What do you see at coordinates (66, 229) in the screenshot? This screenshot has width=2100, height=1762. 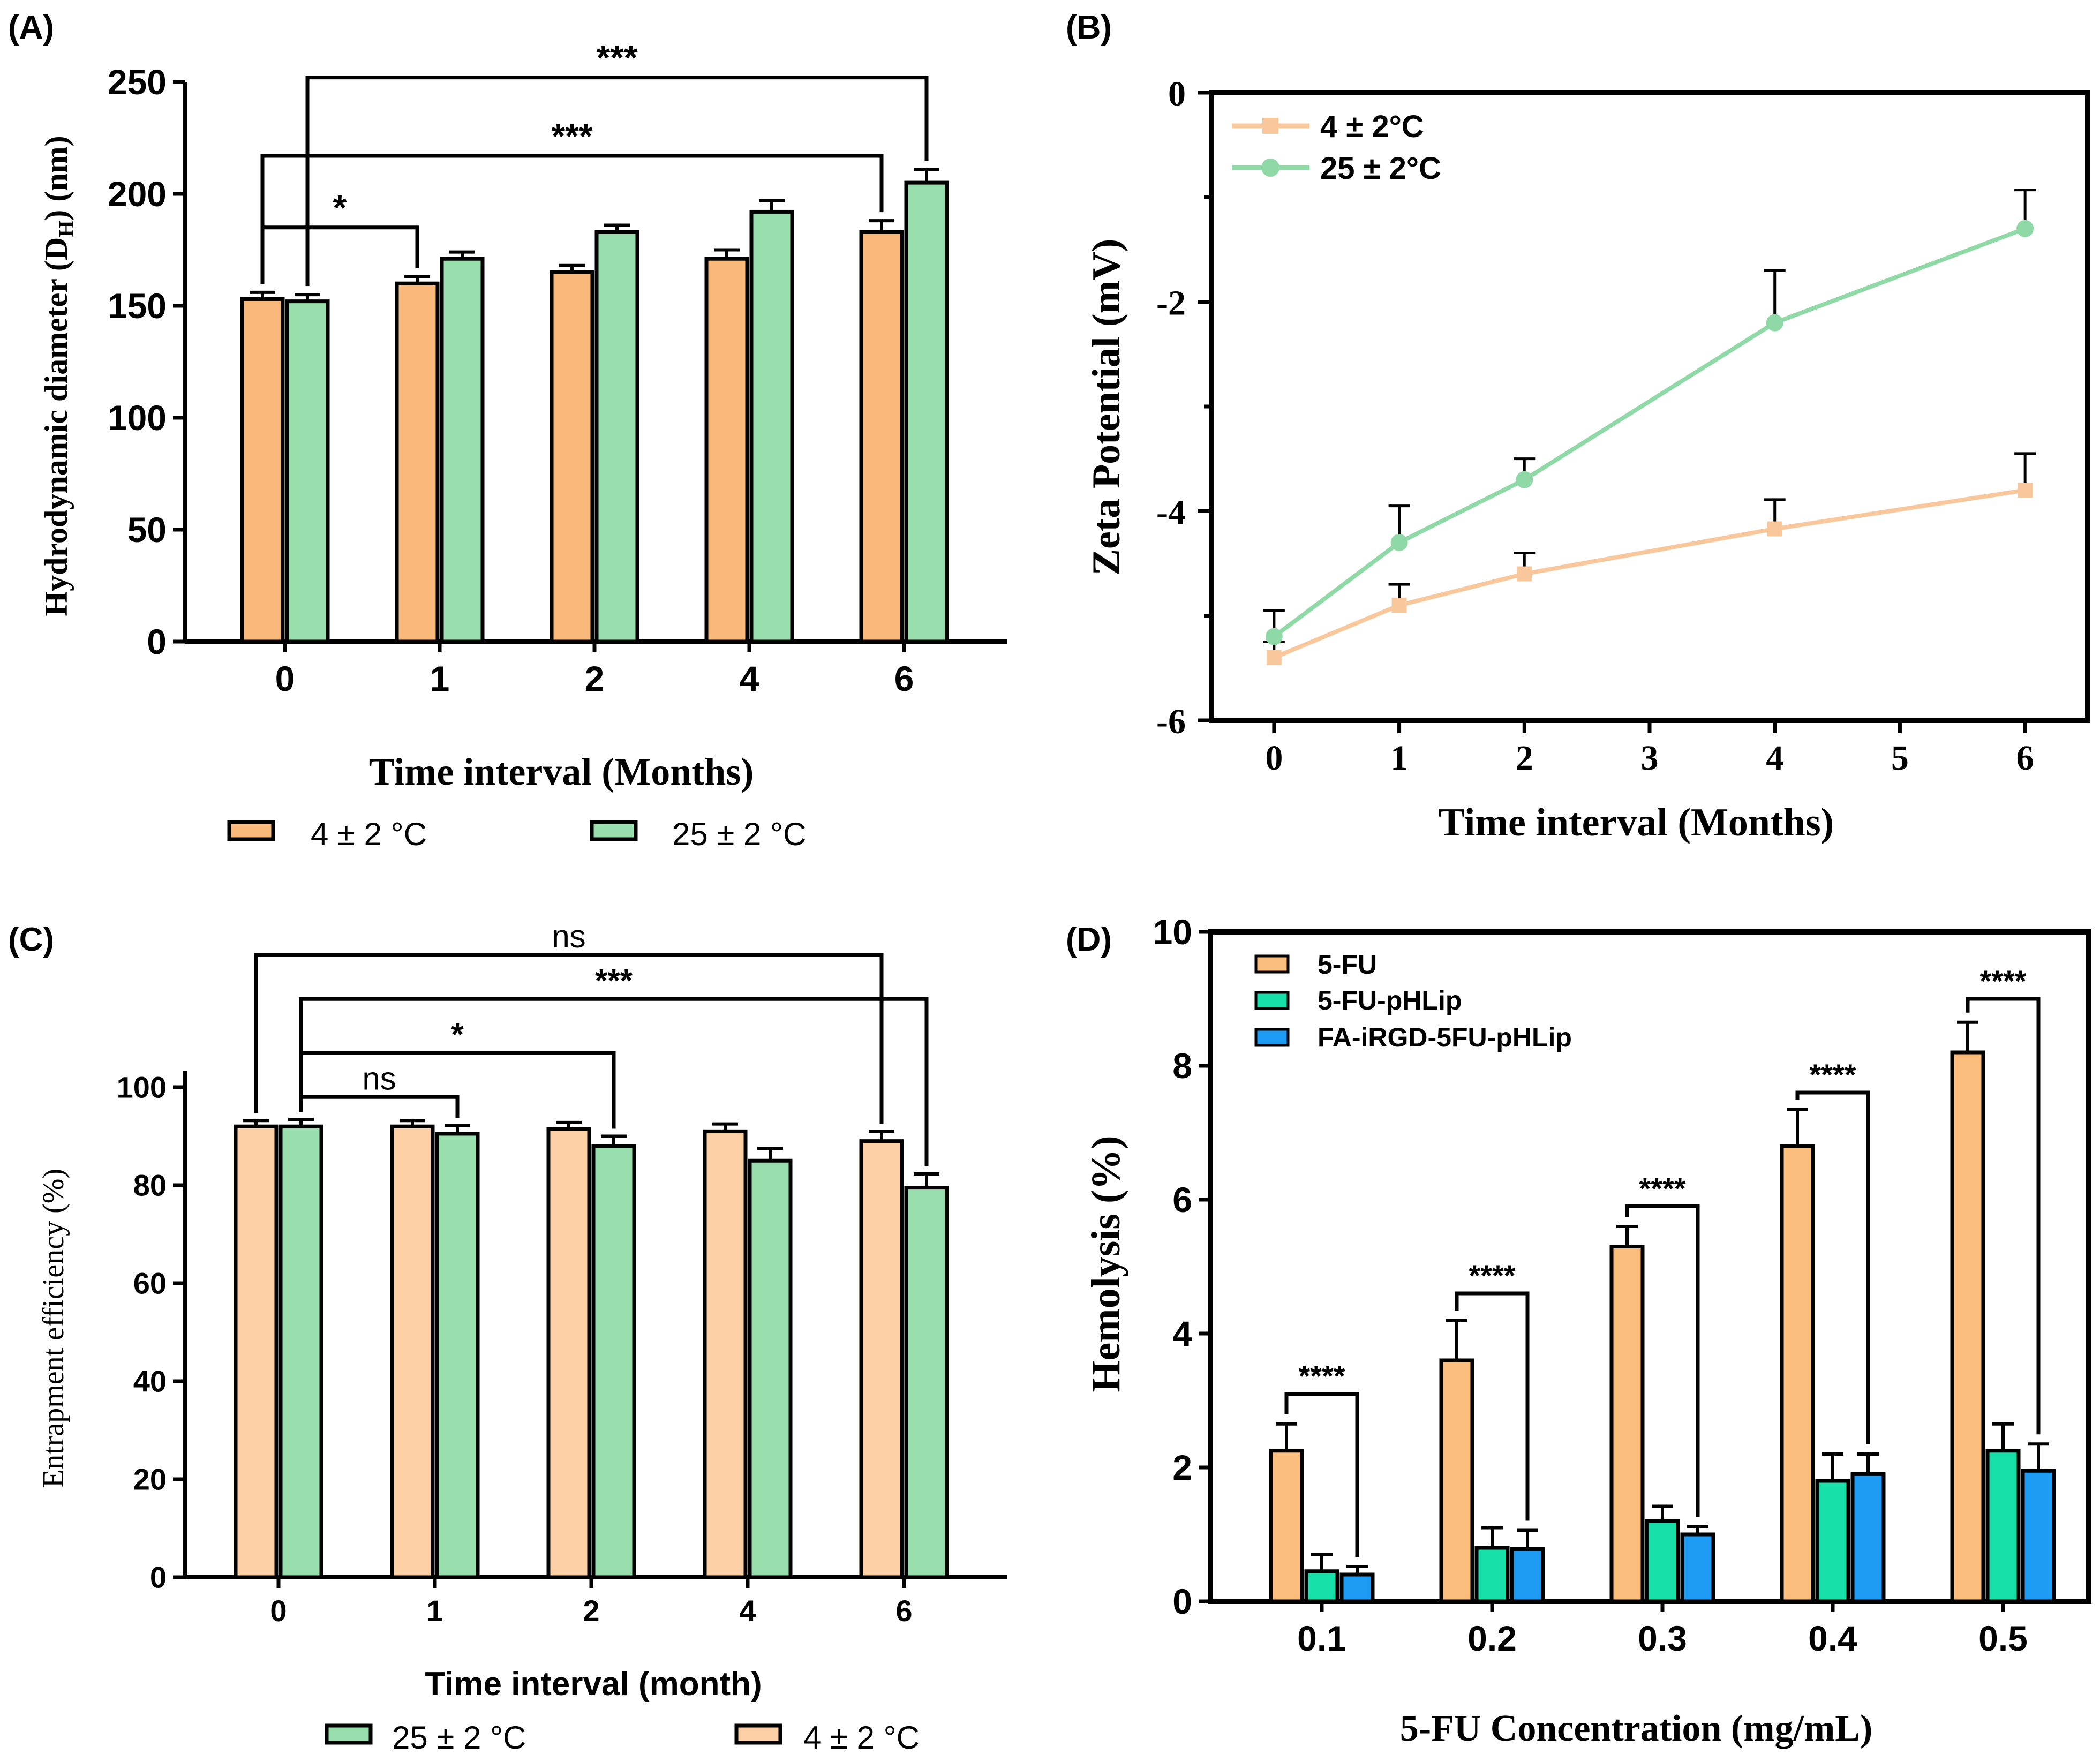 I see `panel-a-ylabel-sub: H` at bounding box center [66, 229].